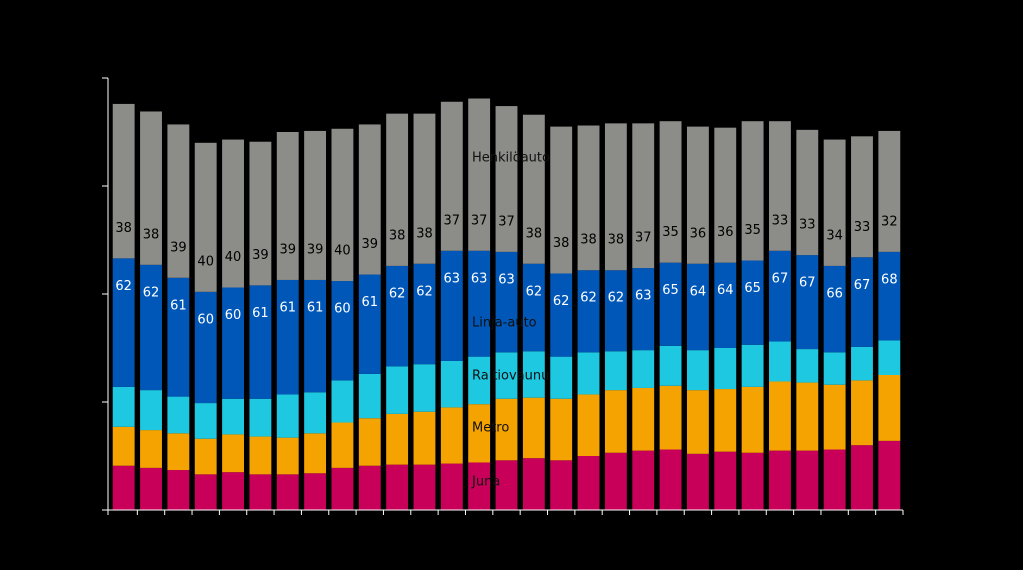 The height and width of the screenshot is (570, 1023). Describe the element at coordinates (485, 482) in the screenshot. I see `series-label: Juna` at that location.